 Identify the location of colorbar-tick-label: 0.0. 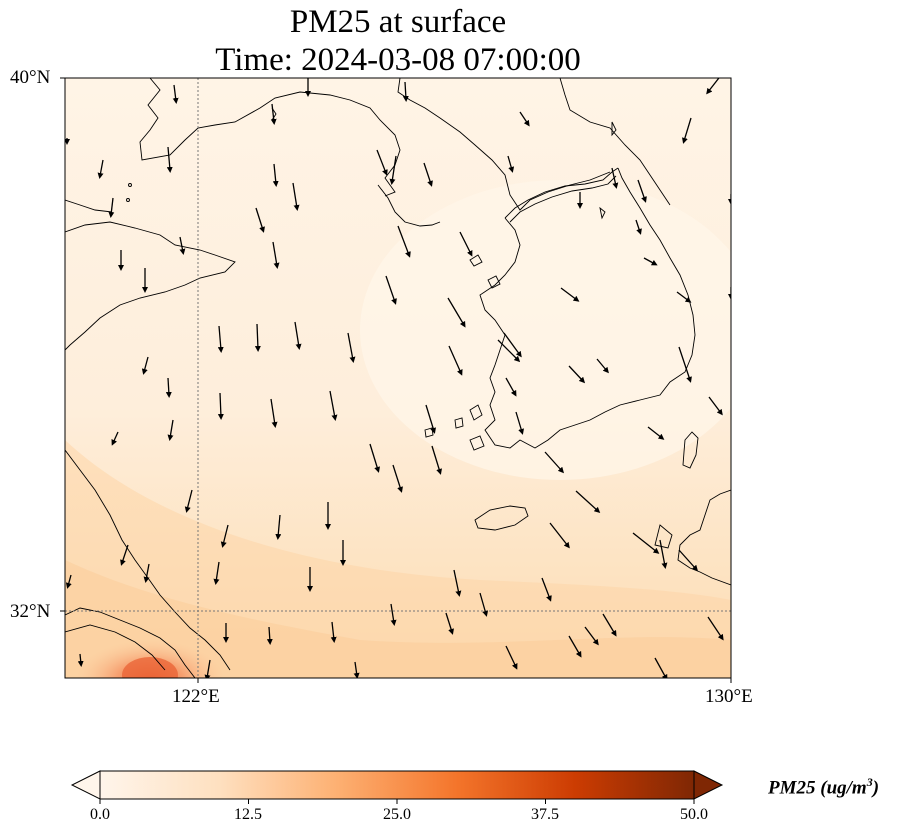
(100, 814).